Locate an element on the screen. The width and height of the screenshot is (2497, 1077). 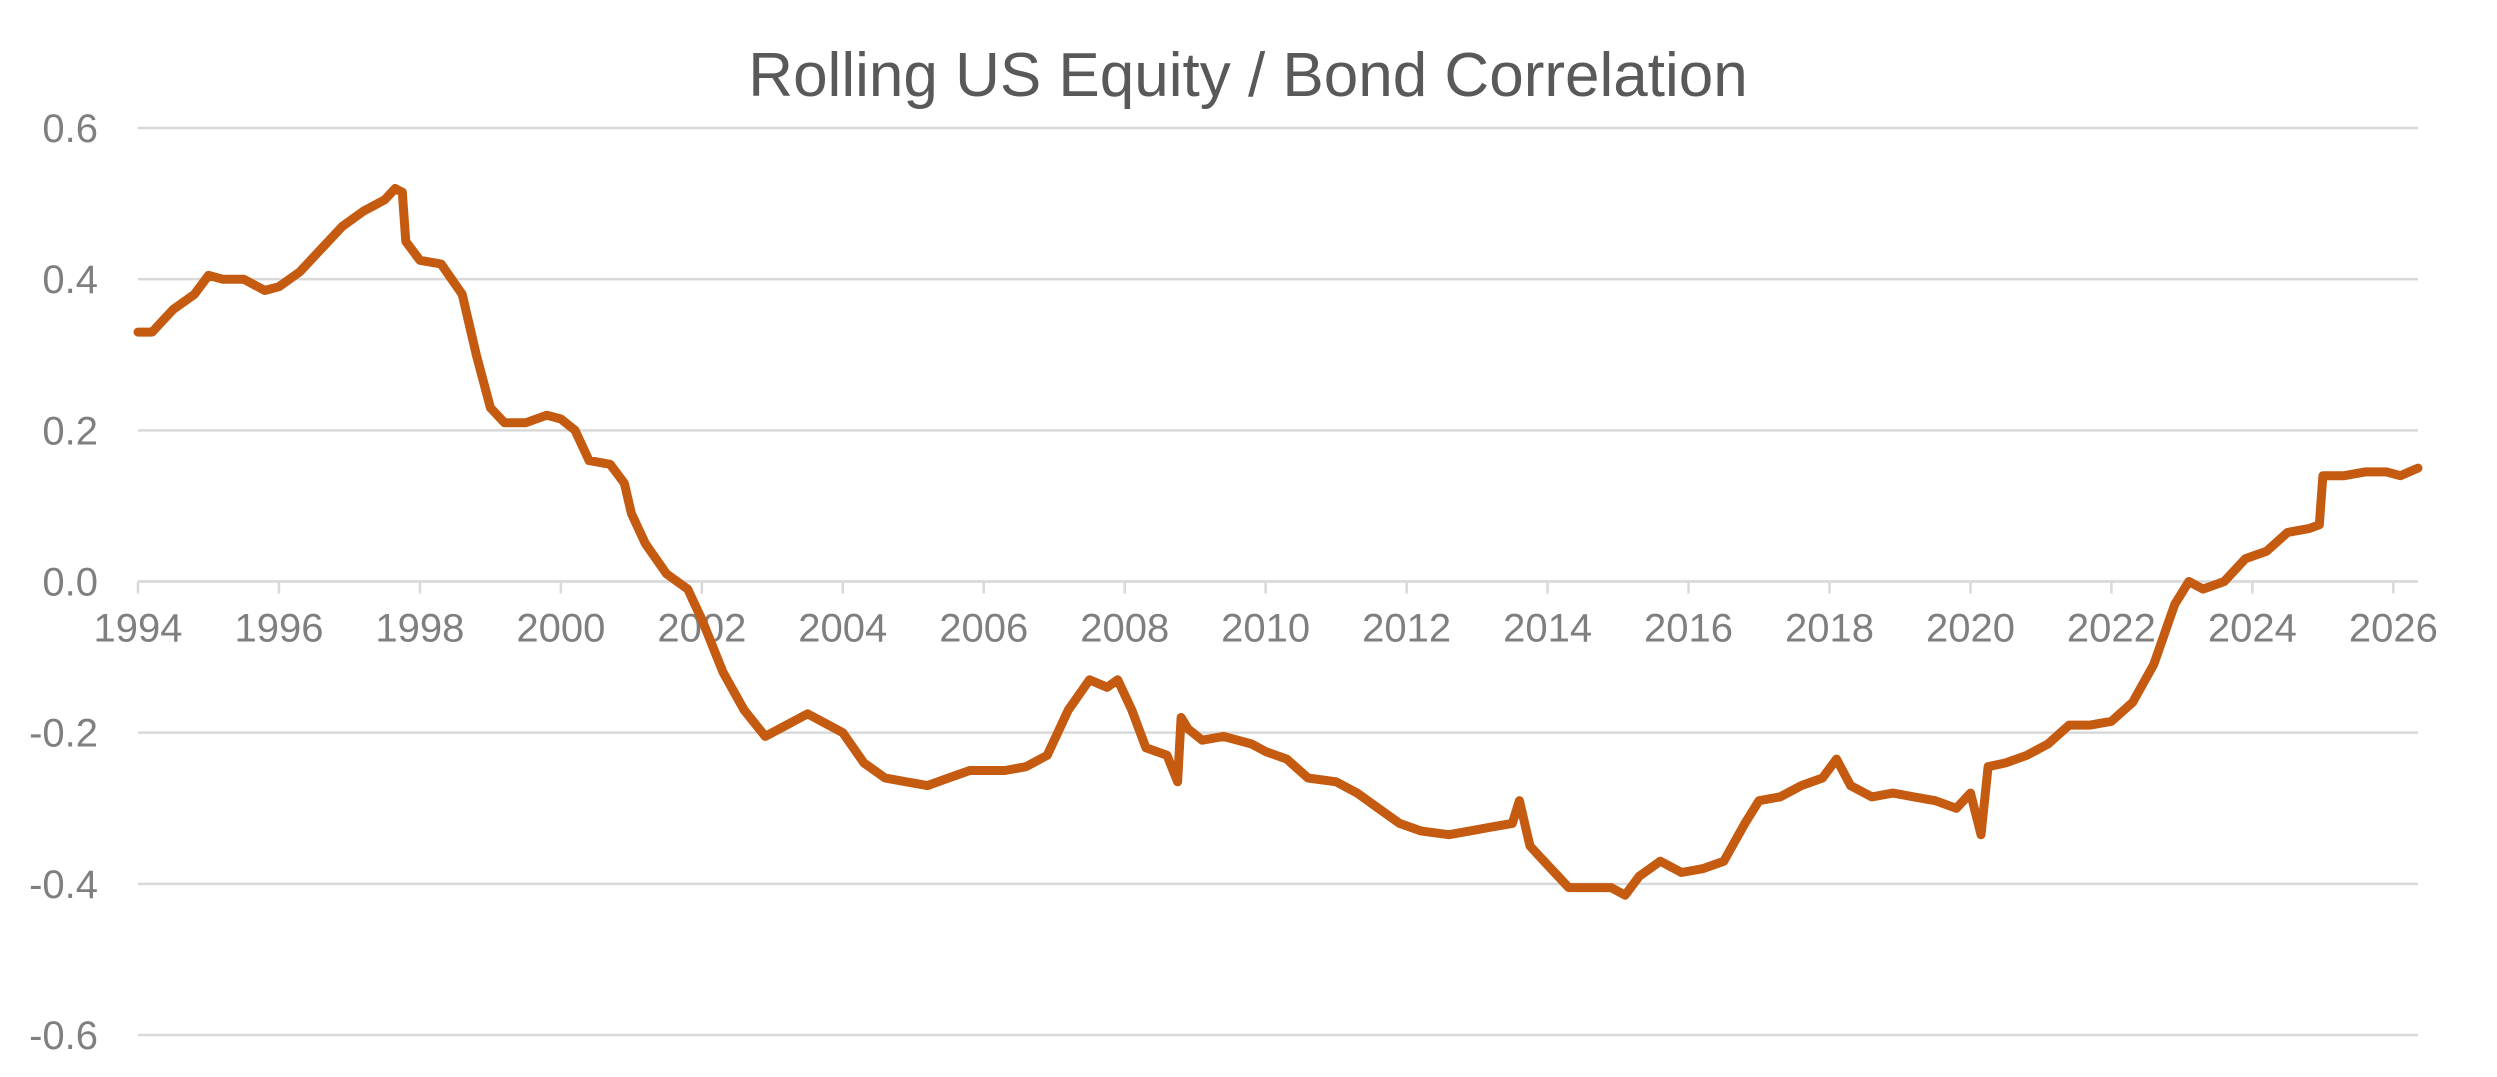
x-tick-label: 2026 is located at coordinates (2393, 629).